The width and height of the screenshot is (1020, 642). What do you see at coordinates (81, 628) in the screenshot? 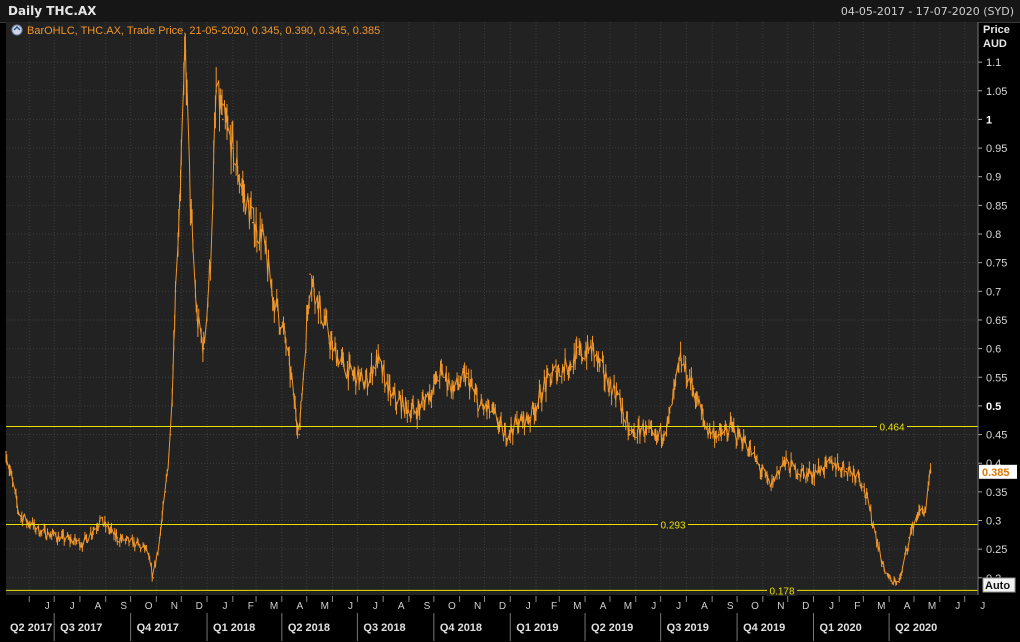
I see `quarter-label: Q3 2017` at bounding box center [81, 628].